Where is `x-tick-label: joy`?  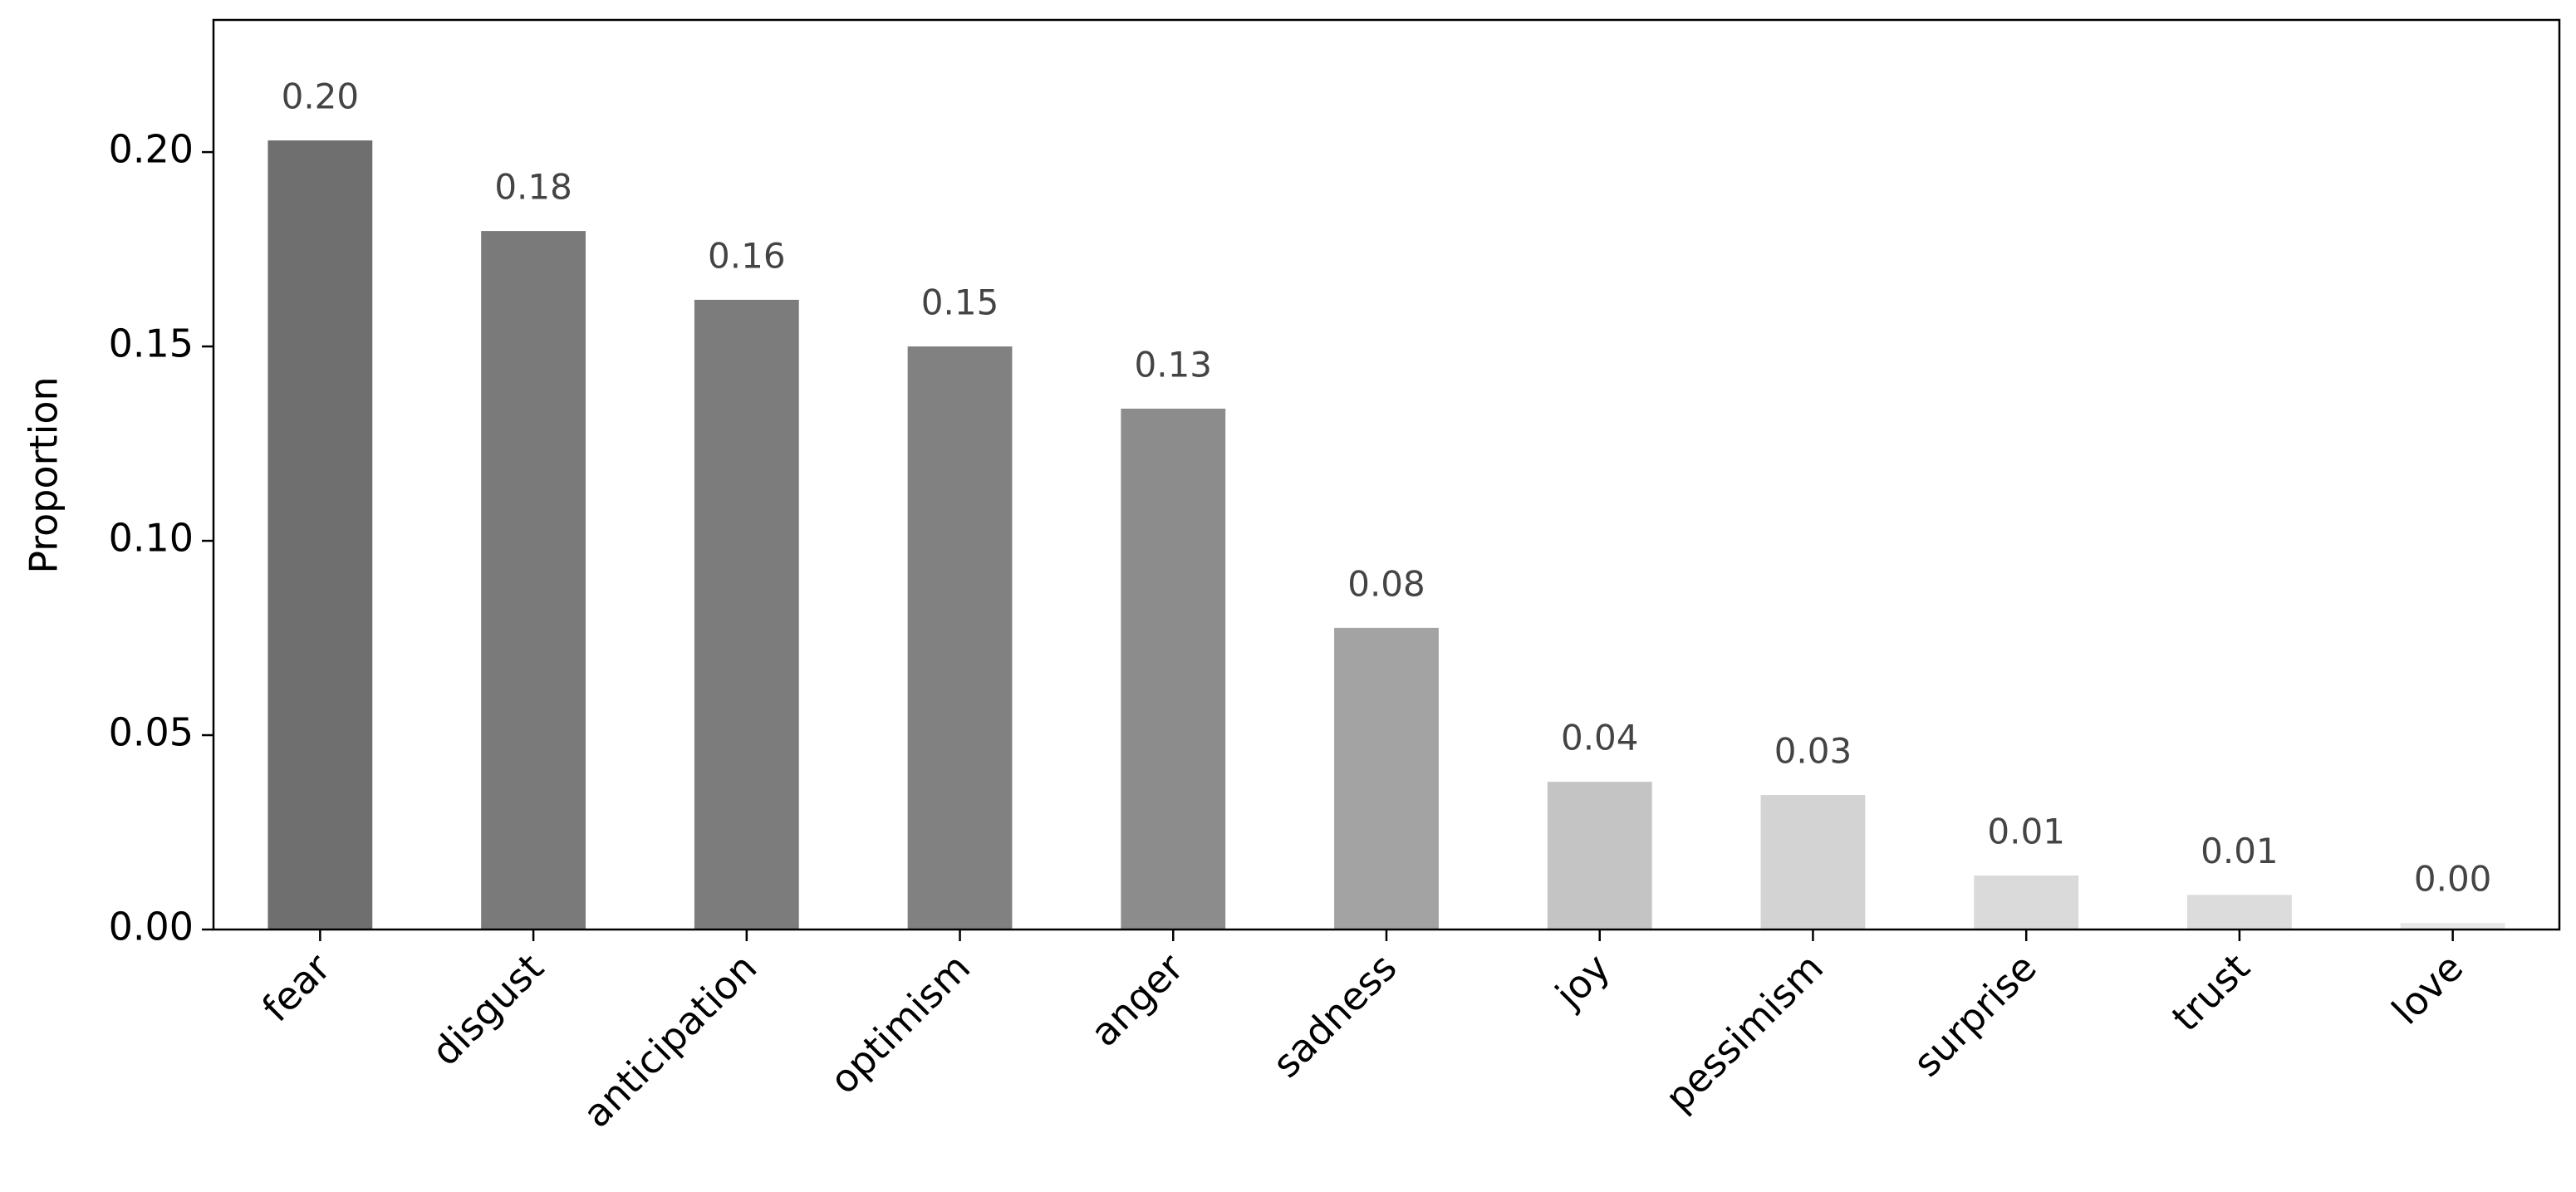 x-tick-label: joy is located at coordinates (1582, 981).